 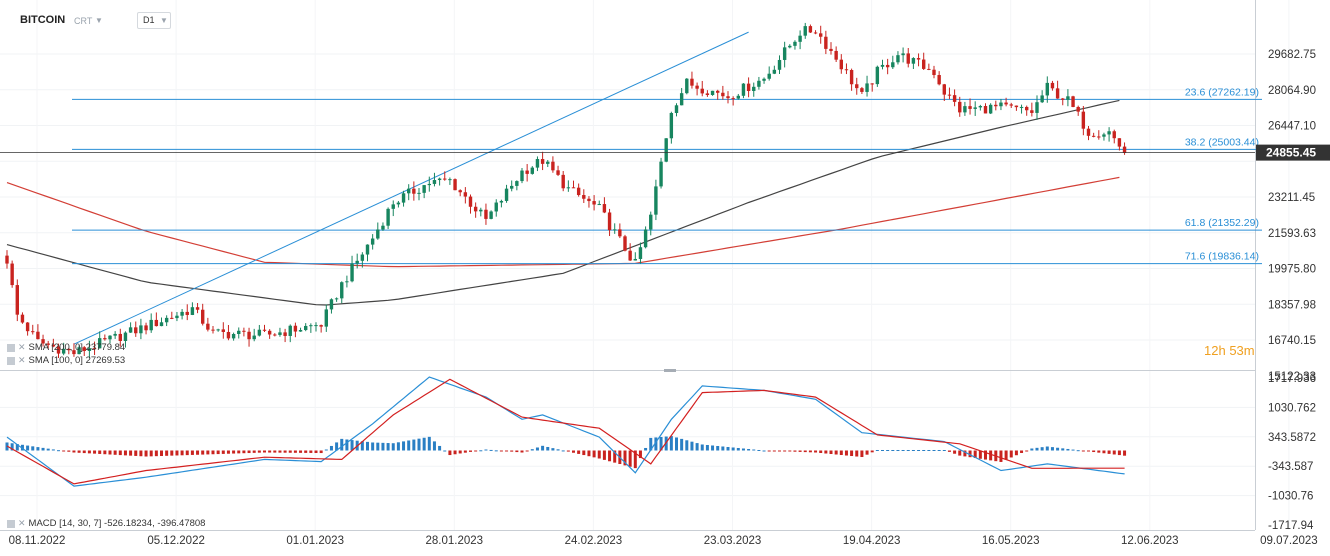 What do you see at coordinates (66, 347) in the screenshot?
I see `legend-sma-200: ✕ SMA [200, 0] 23779.84` at bounding box center [66, 347].